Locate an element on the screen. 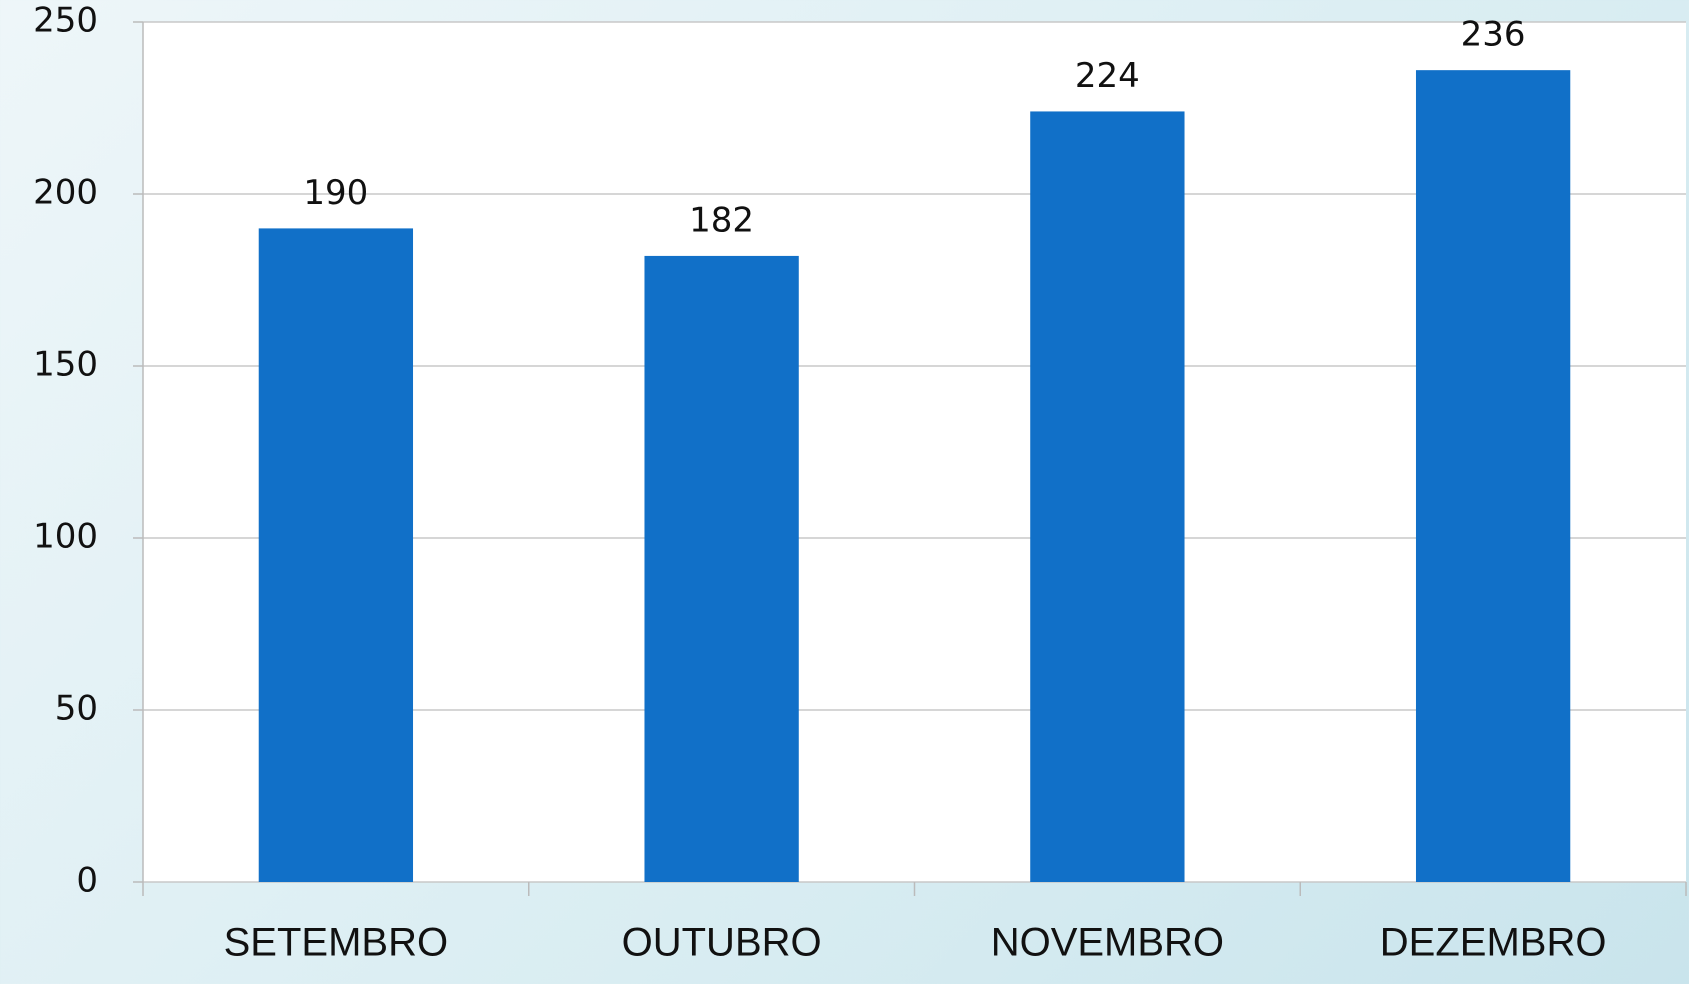  x-tick-label: DEZEMBRO is located at coordinates (1493, 943).